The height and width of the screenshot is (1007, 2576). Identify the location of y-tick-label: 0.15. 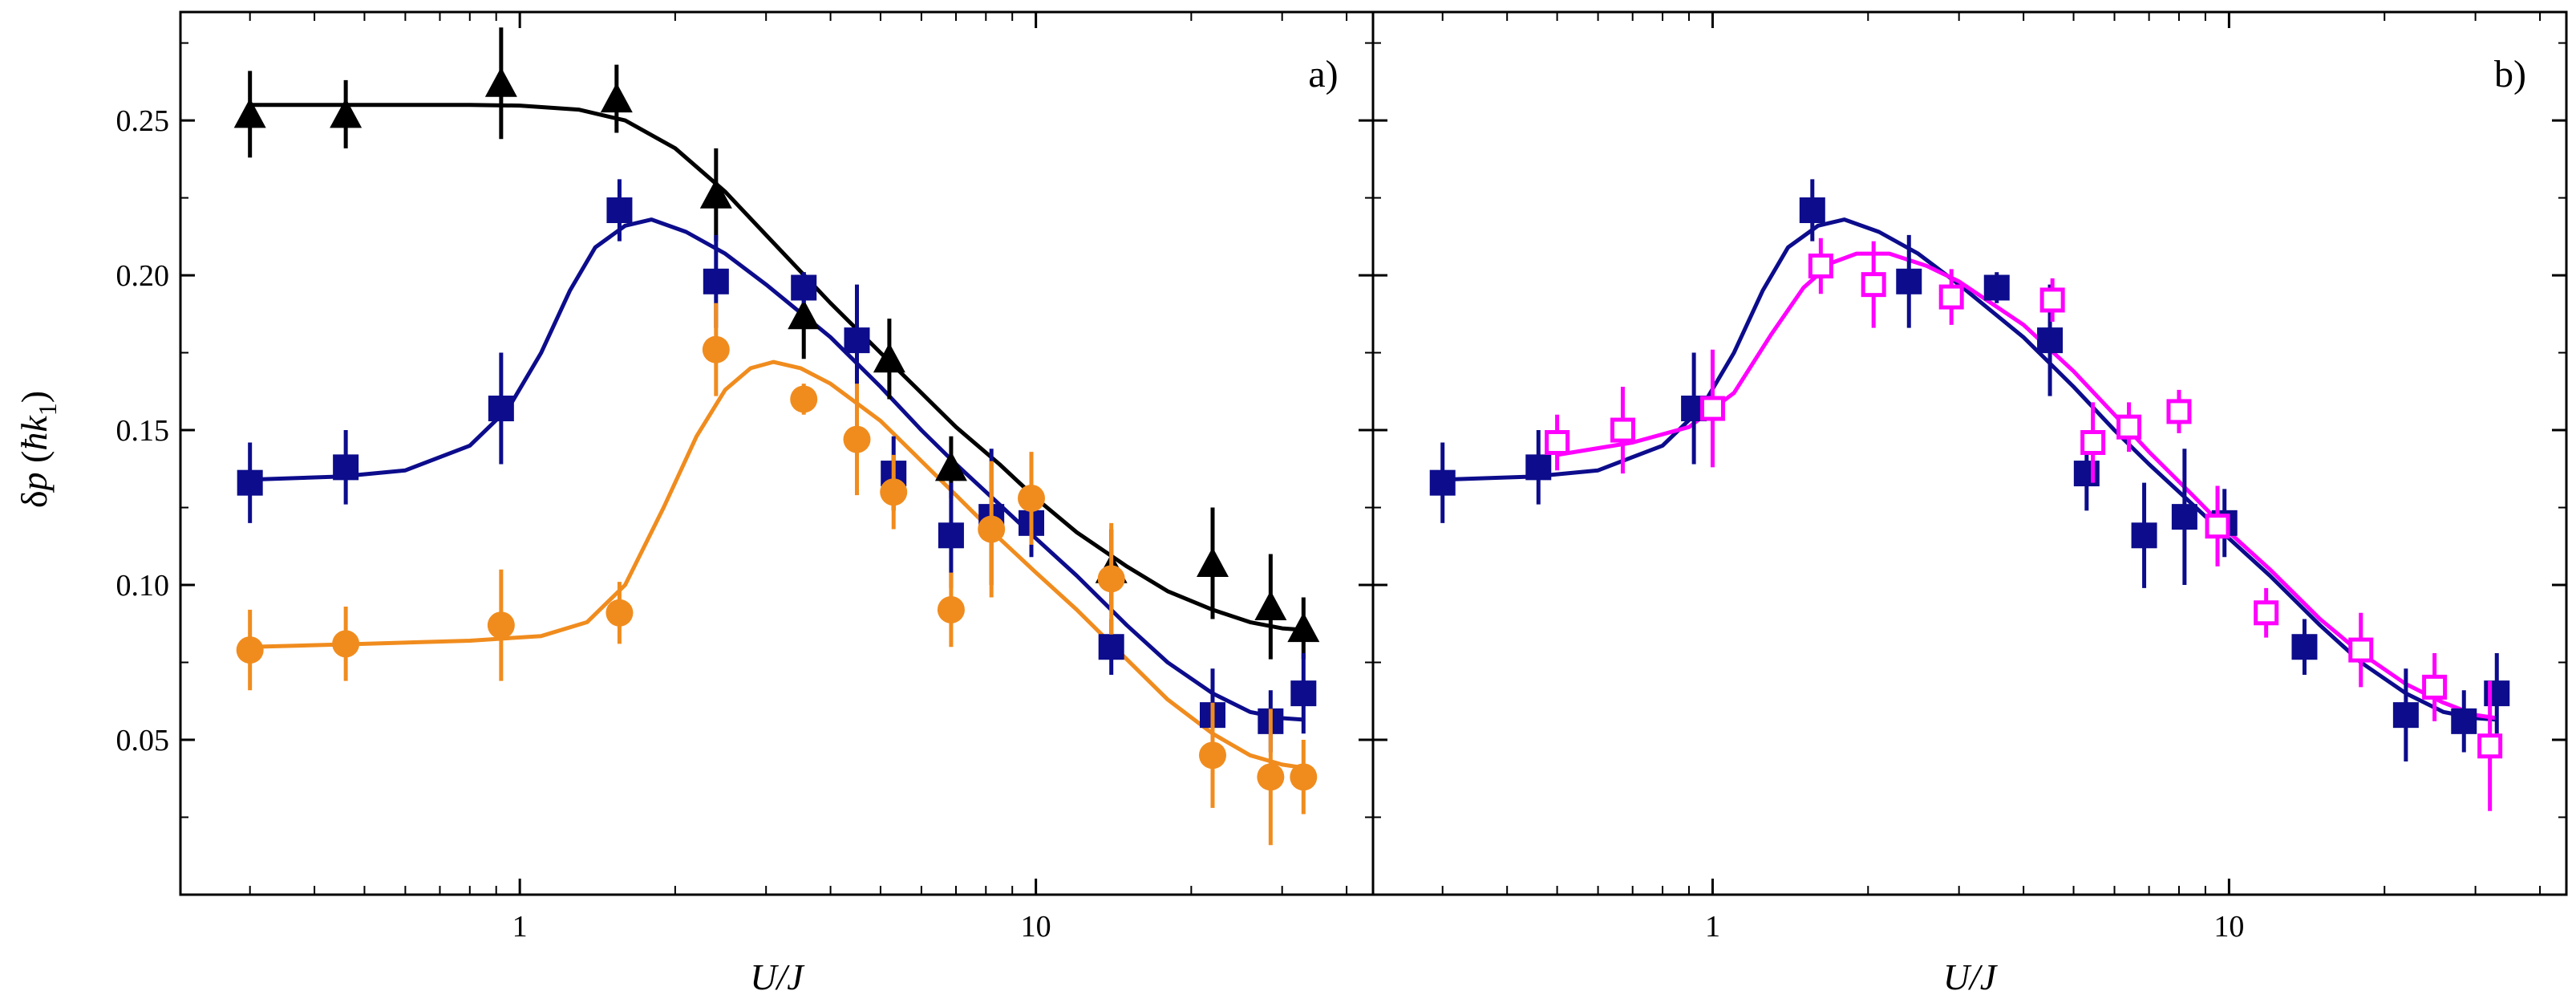
(143, 431).